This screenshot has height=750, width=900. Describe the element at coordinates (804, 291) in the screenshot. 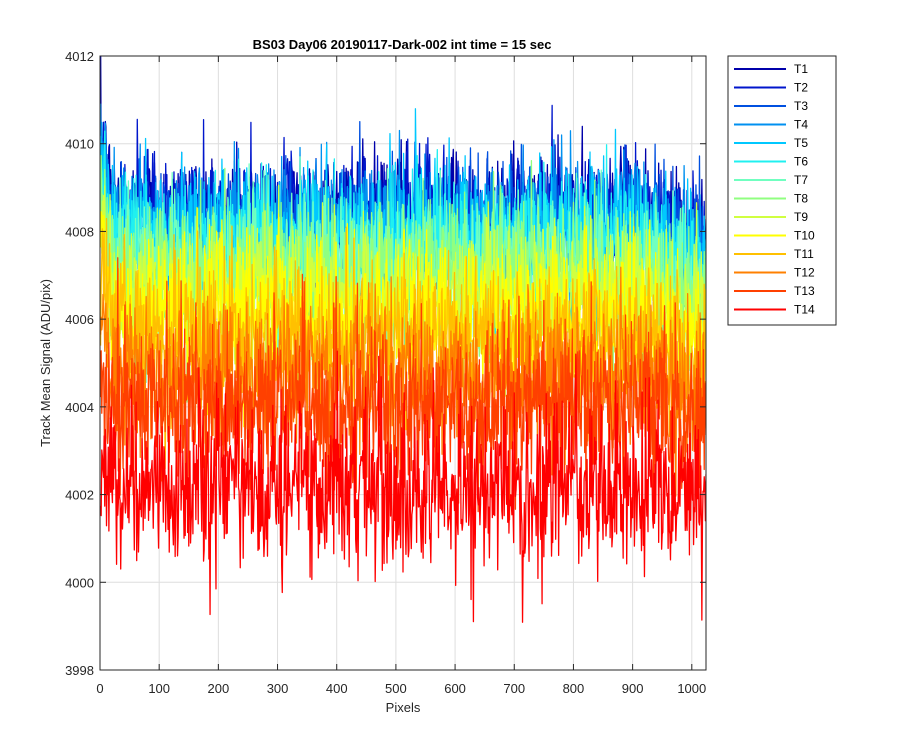

I see `legend-label-t13: T13` at that location.